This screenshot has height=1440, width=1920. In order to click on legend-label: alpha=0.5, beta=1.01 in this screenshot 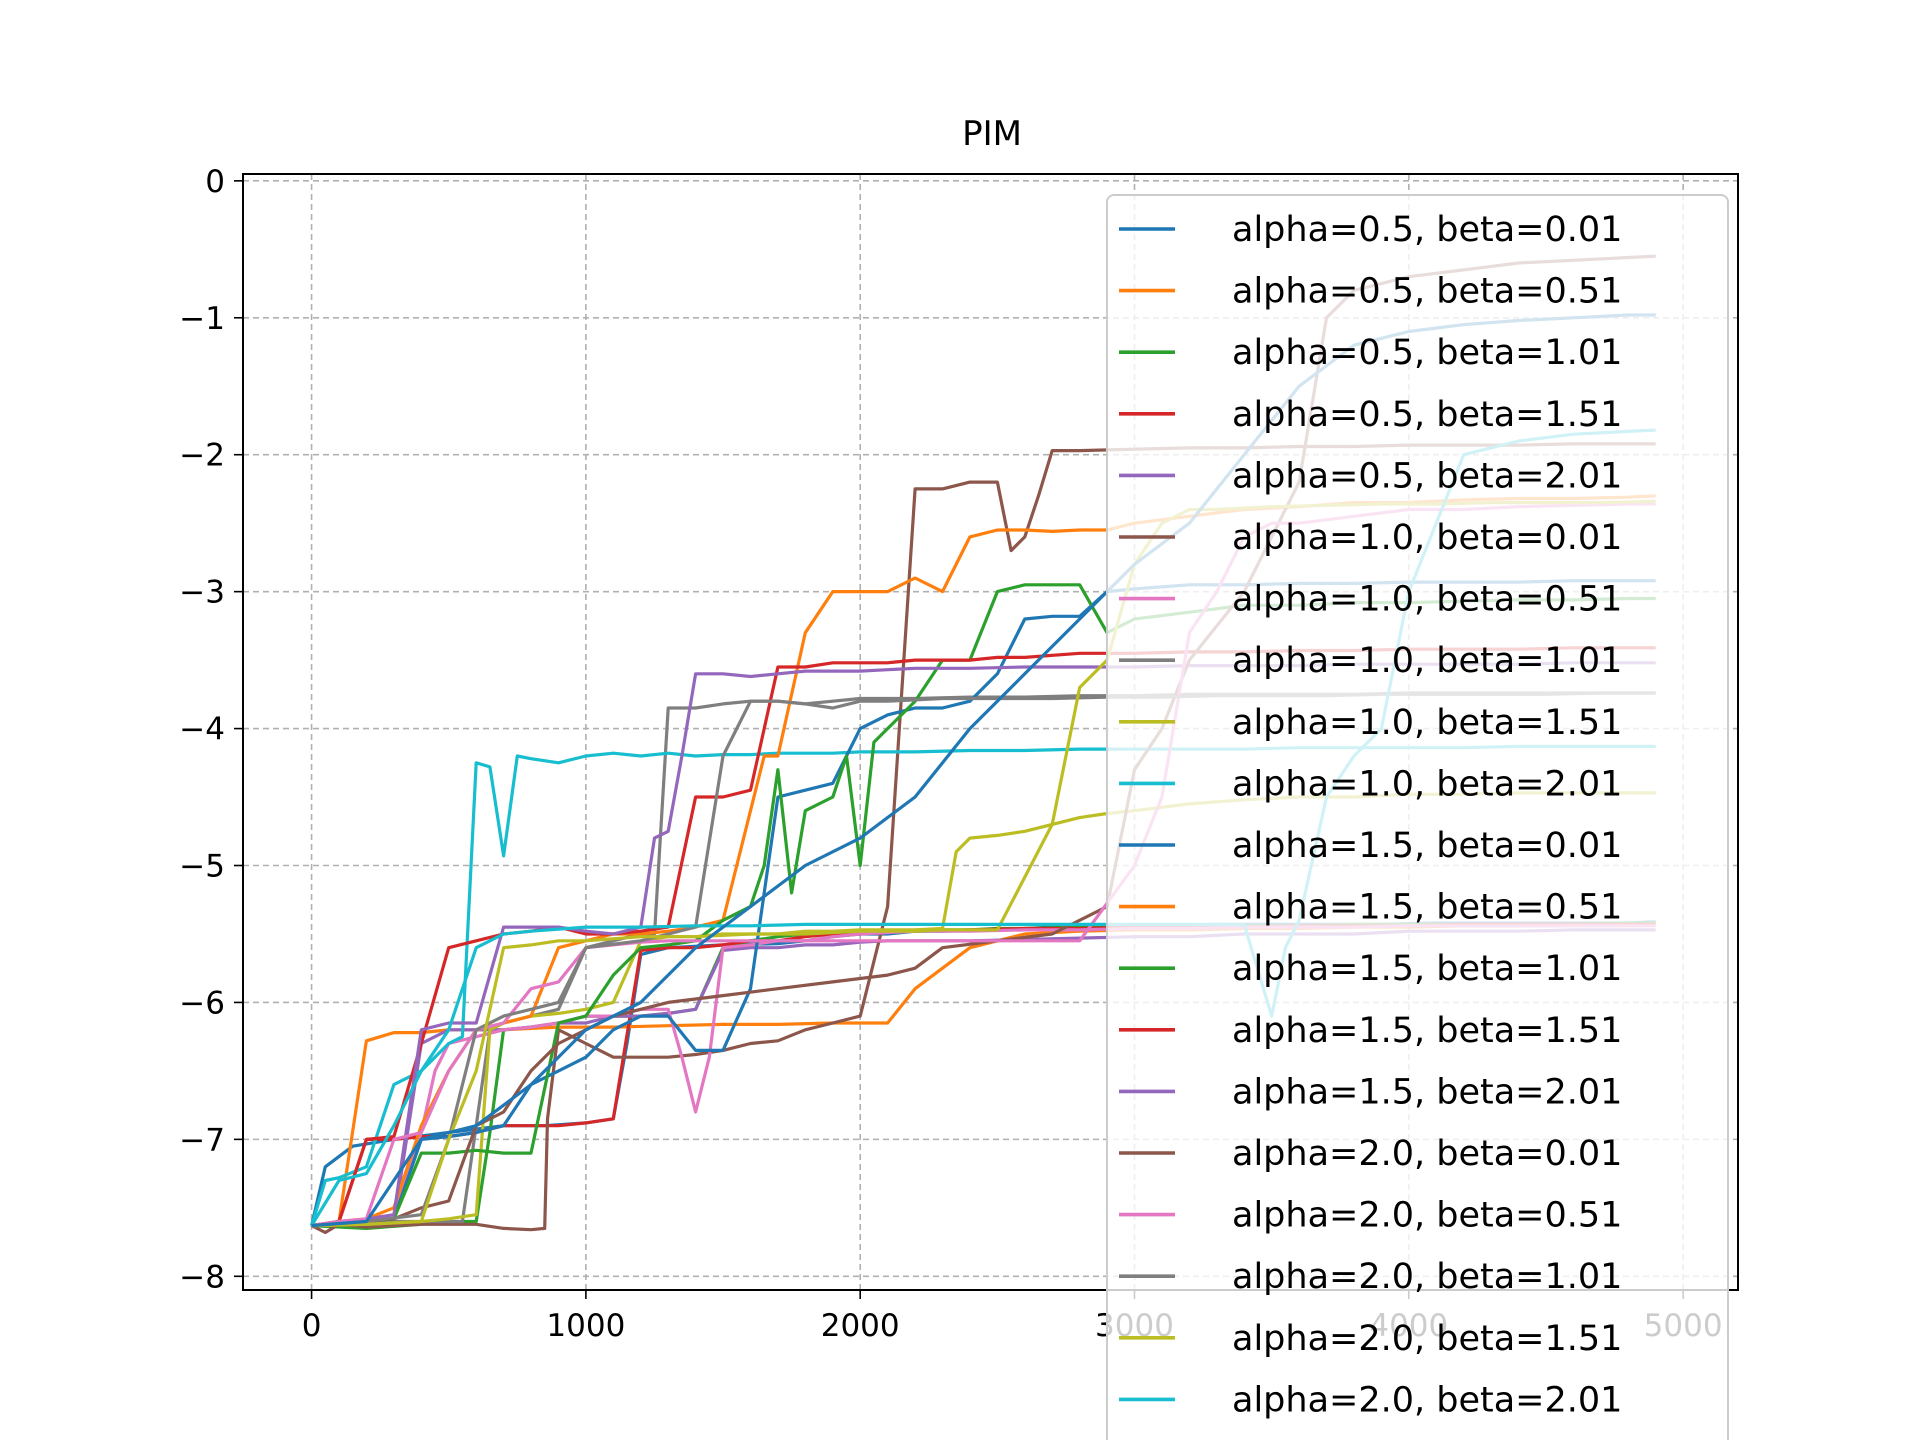, I will do `click(1427, 353)`.